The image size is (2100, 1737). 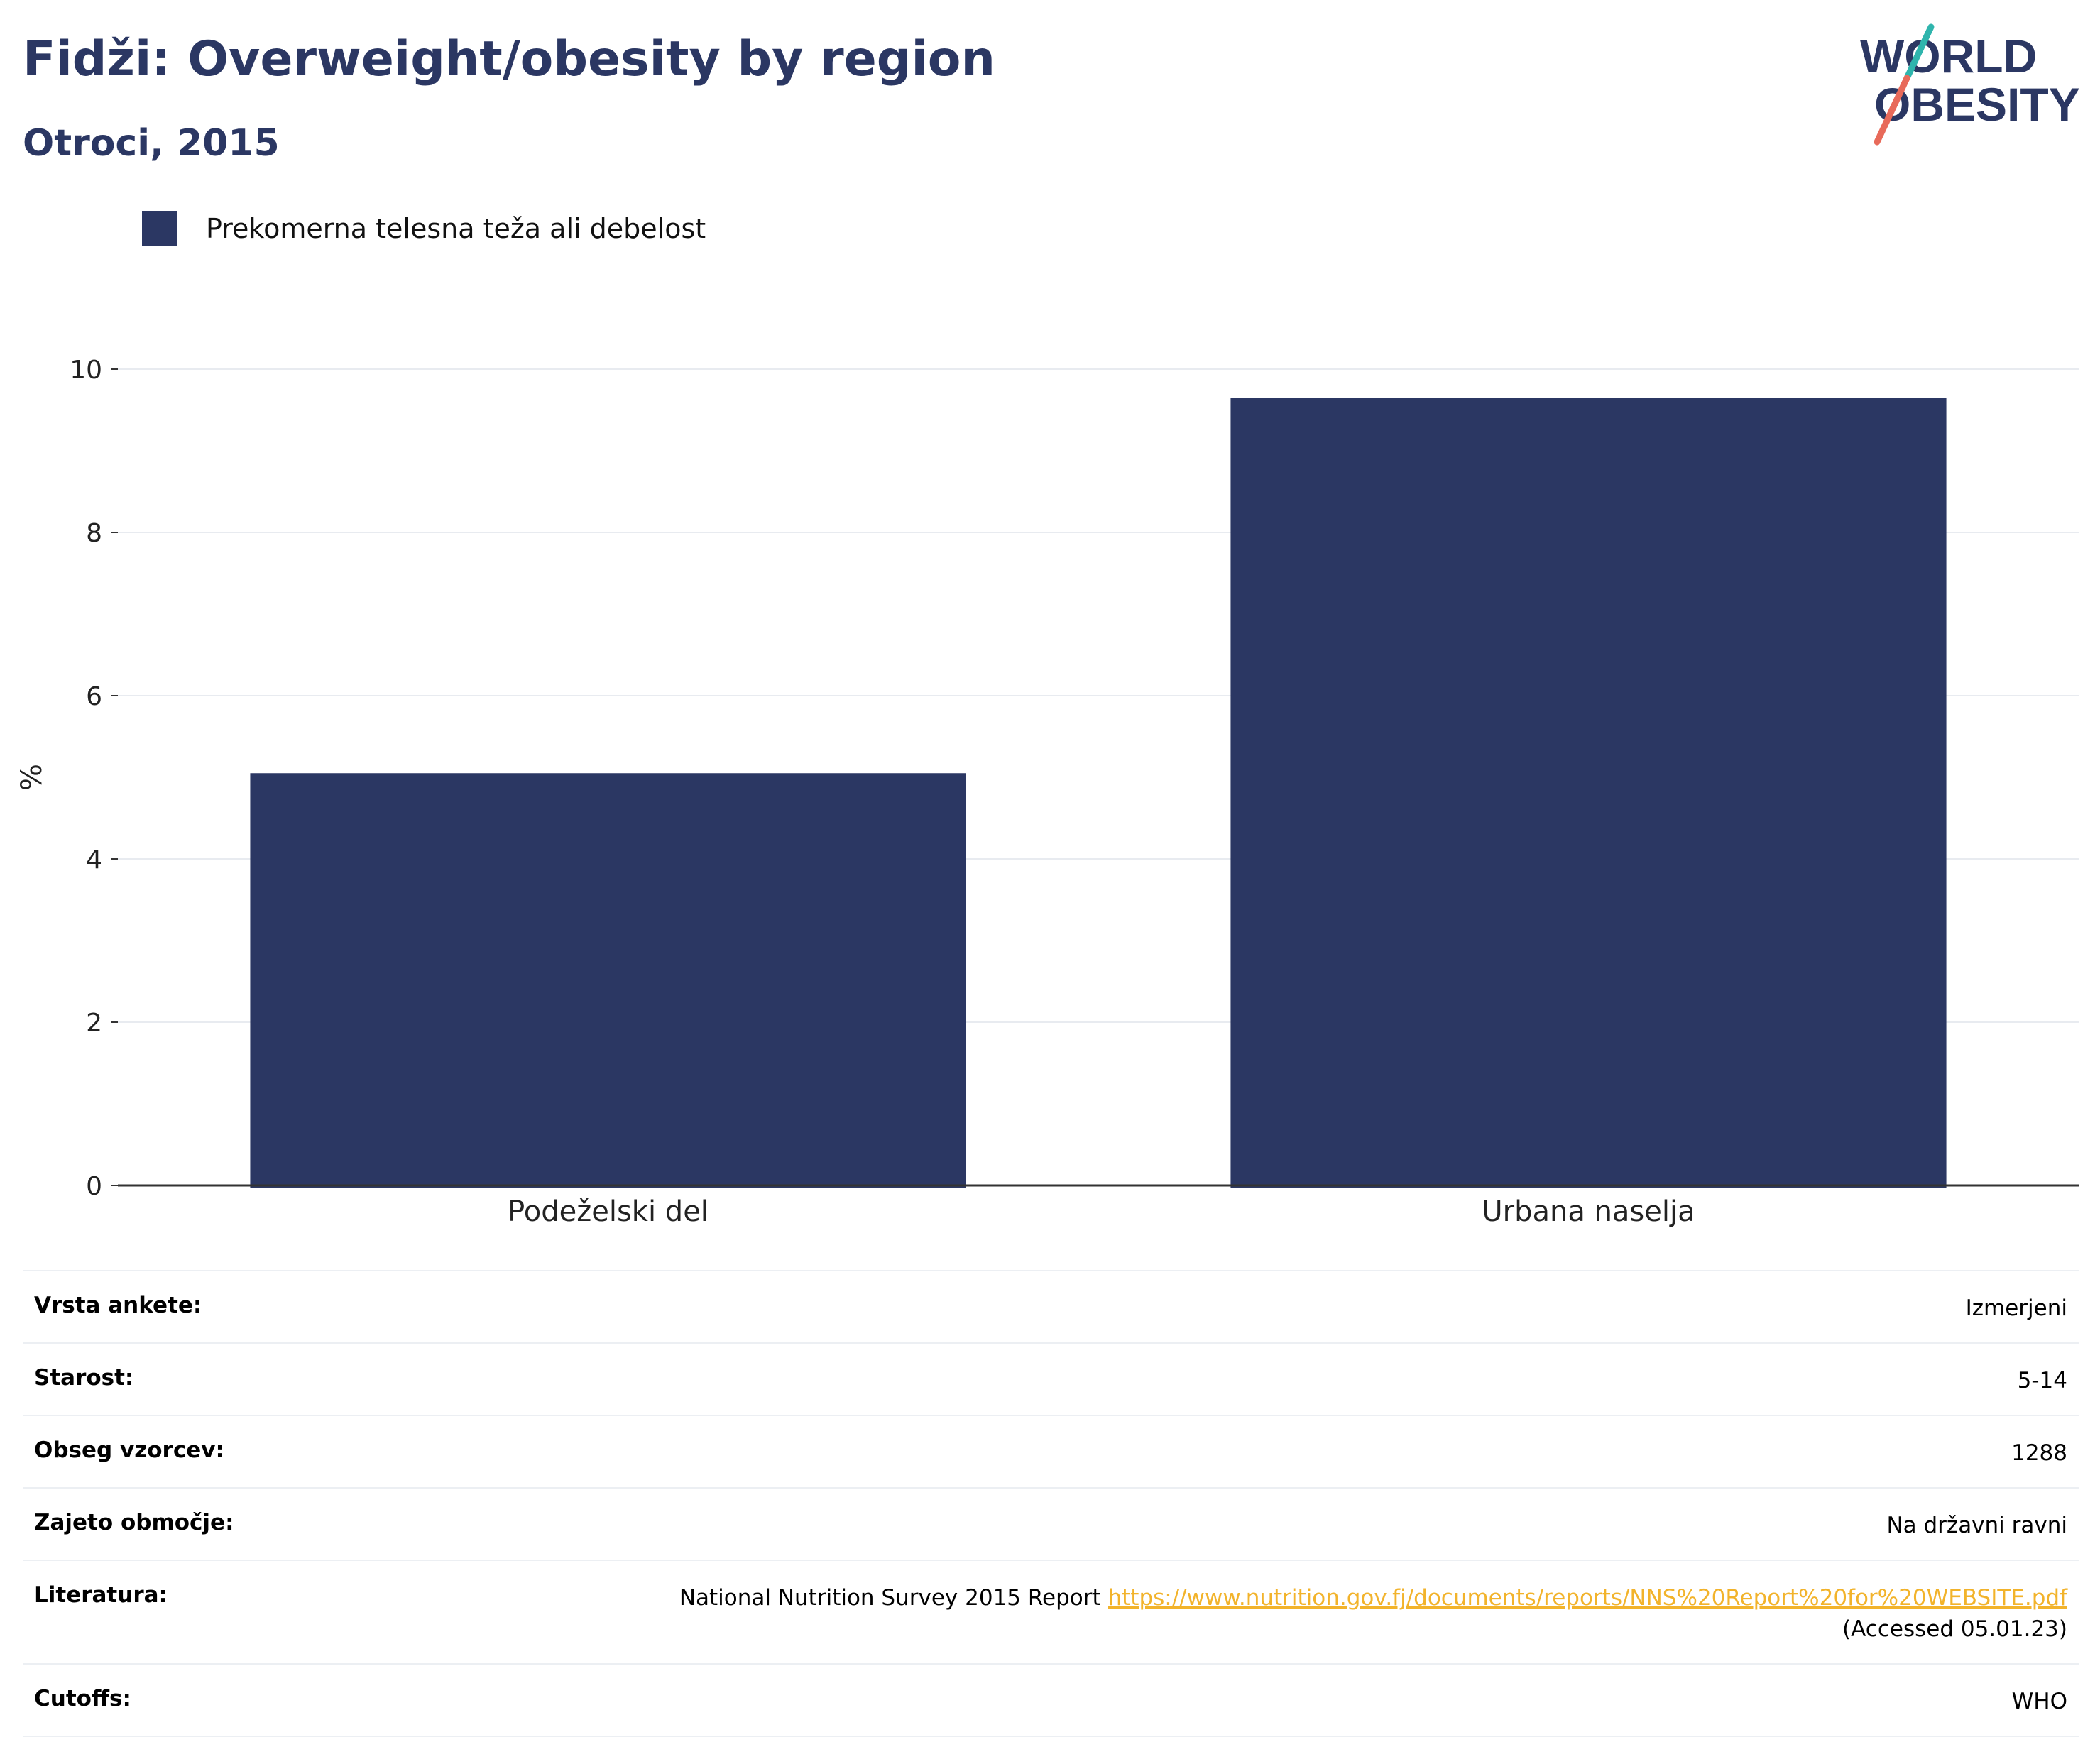 What do you see at coordinates (1976, 1525) in the screenshot?
I see `info-value: Na državni ravni` at bounding box center [1976, 1525].